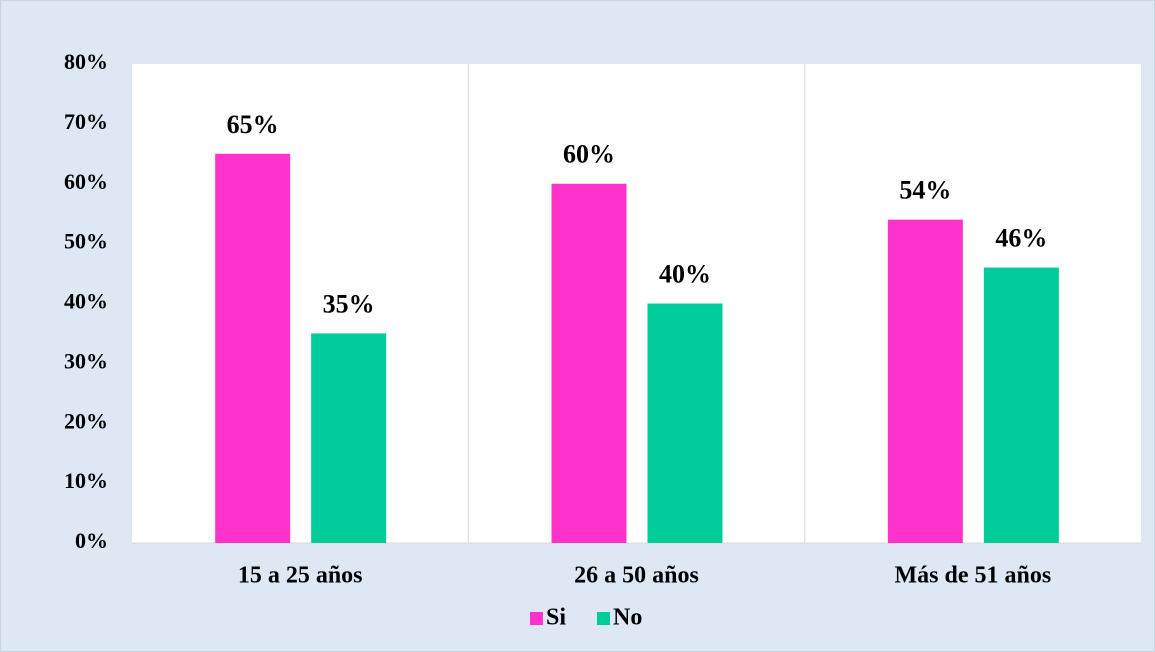 Image resolution: width=1155 pixels, height=652 pixels. Describe the element at coordinates (86, 181) in the screenshot. I see `y-tick-label: 60%` at that location.